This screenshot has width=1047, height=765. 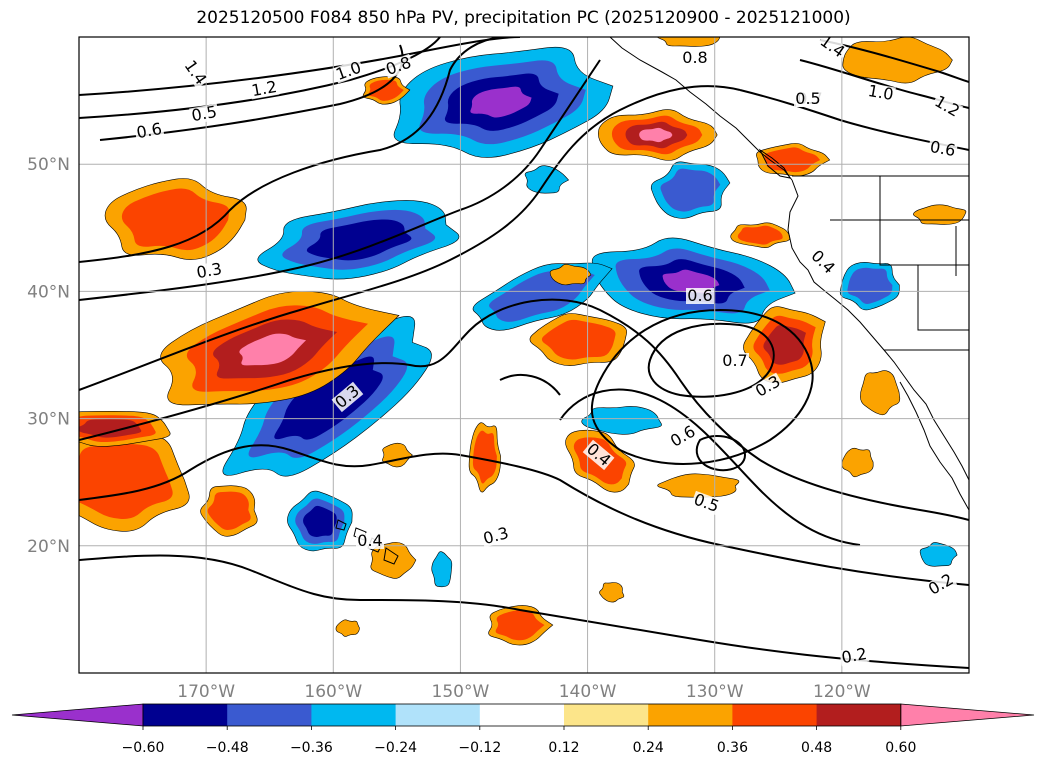 I want to click on colorbar-tick-label: −0.12, so click(x=479, y=748).